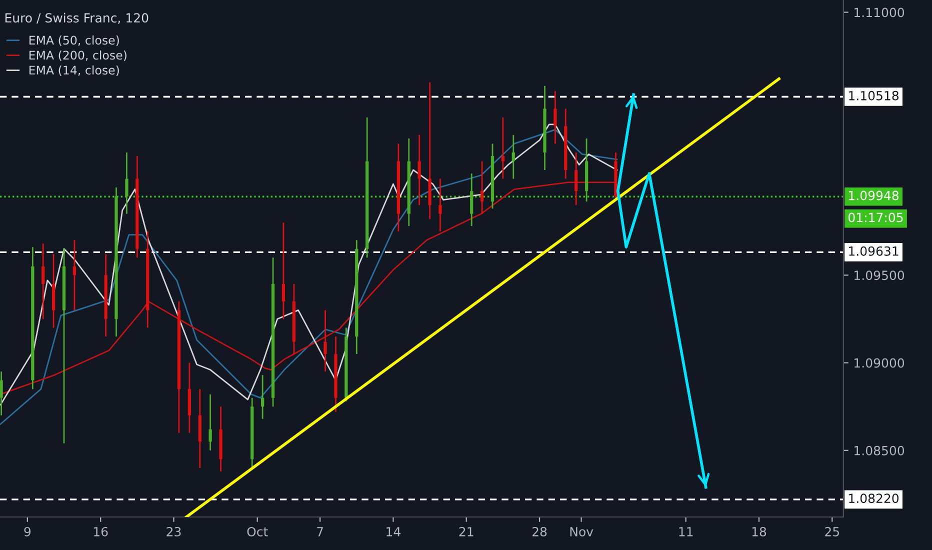 Image resolution: width=932 pixels, height=550 pixels. I want to click on ref-line-label: 1.09631, so click(873, 251).